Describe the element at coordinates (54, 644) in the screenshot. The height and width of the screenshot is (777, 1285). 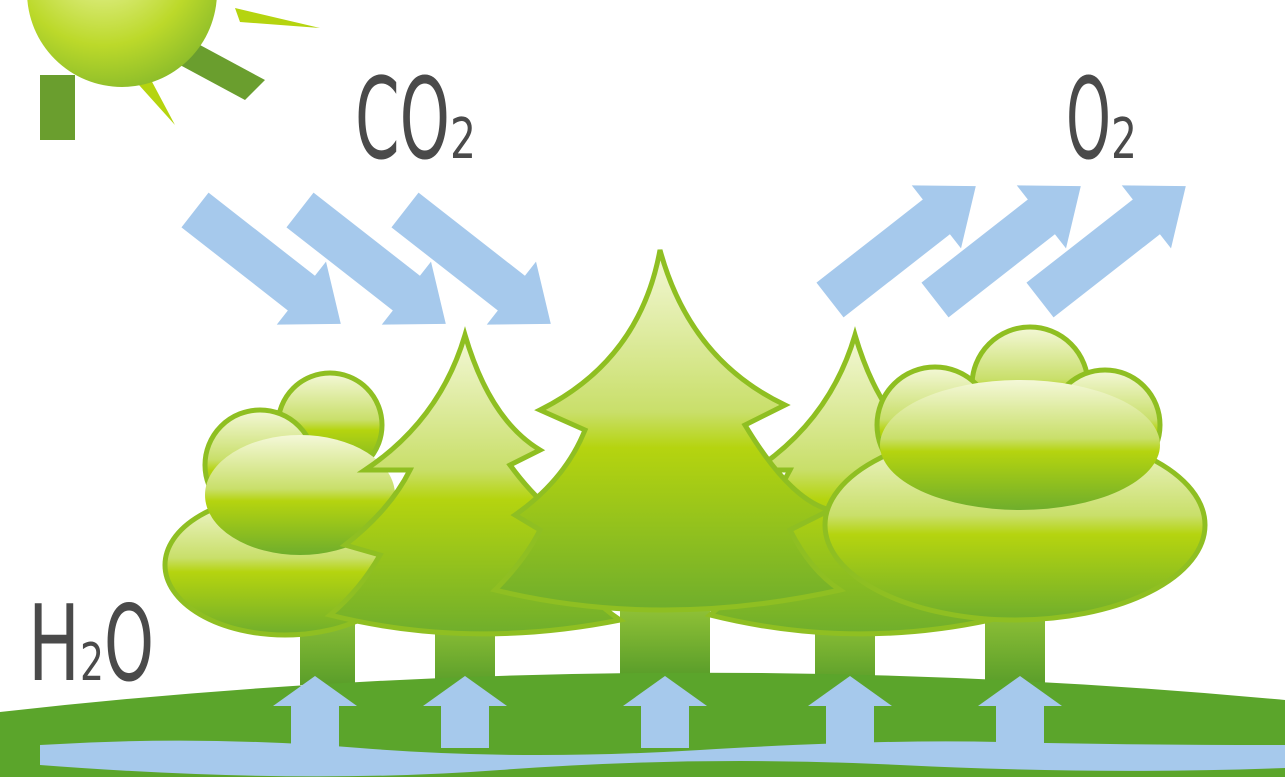
I see `label-base: H` at that location.